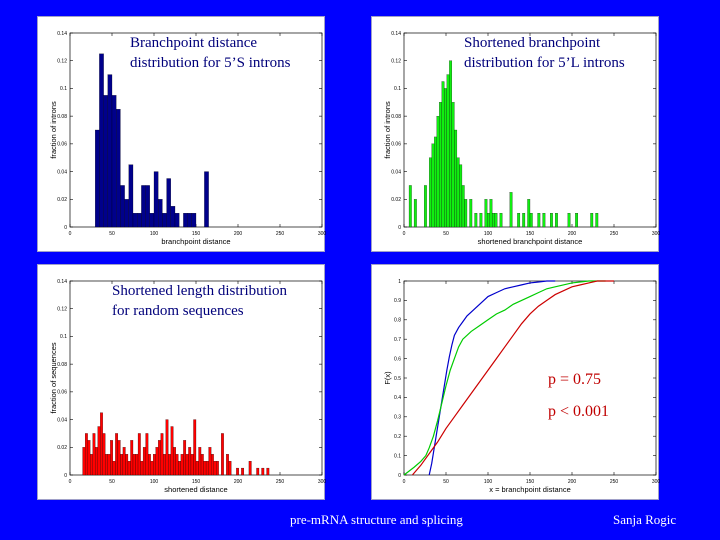  I want to click on y-tick-label: 0.04, so click(62, 420).